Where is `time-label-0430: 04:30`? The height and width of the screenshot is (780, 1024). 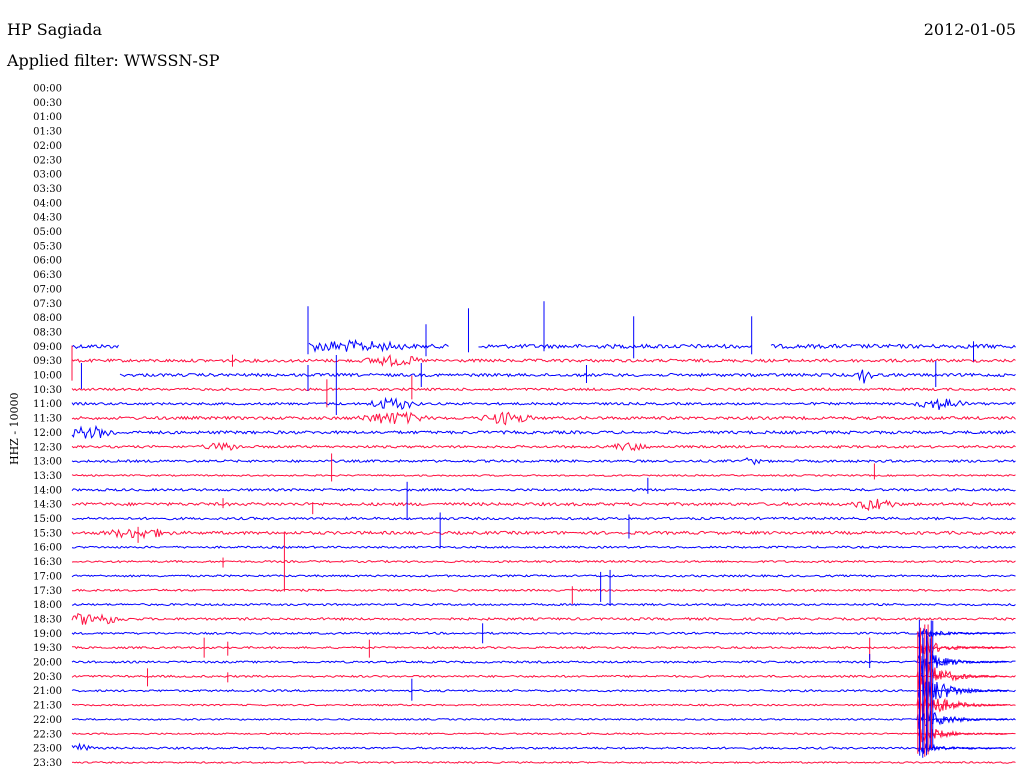
time-label-0430: 04:30 is located at coordinates (47, 218).